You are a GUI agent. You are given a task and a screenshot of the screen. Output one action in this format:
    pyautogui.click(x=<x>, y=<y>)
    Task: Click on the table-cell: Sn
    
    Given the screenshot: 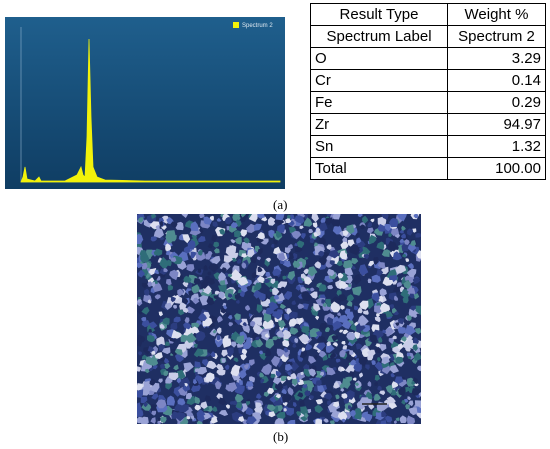 What is the action you would take?
    pyautogui.click(x=379, y=146)
    